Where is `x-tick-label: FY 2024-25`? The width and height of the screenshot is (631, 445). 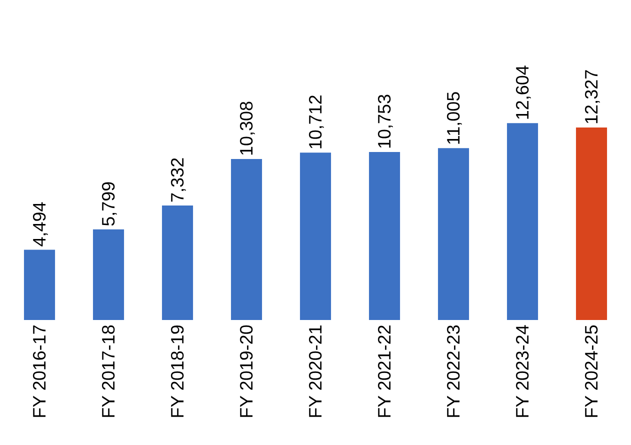
x-tick-label: FY 2024-25 is located at coordinates (591, 371).